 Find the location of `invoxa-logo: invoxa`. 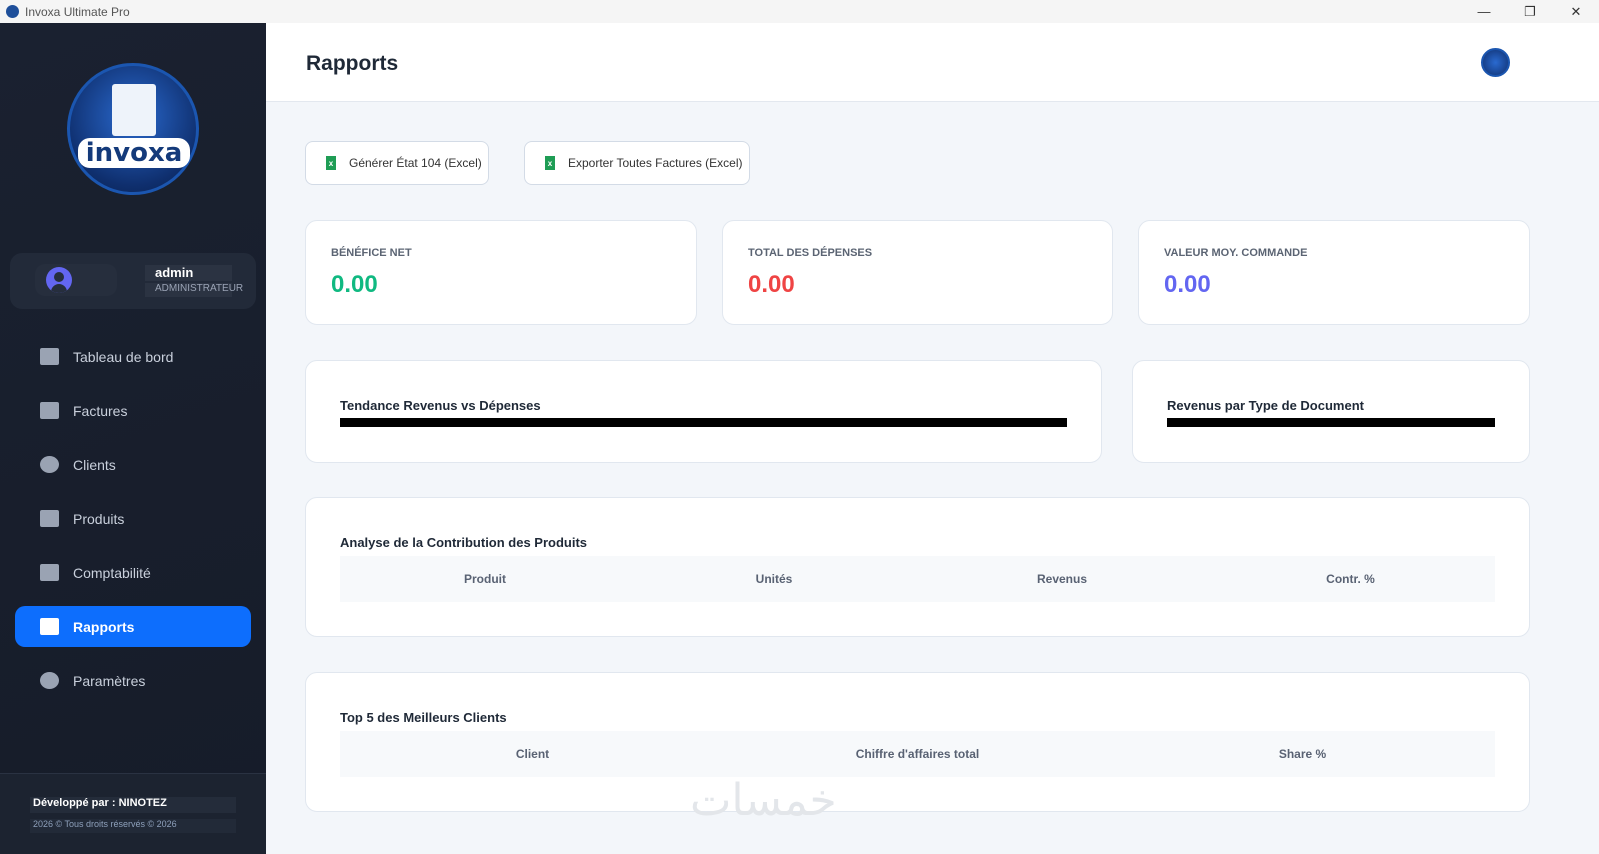

invoxa-logo: invoxa is located at coordinates (133, 129).